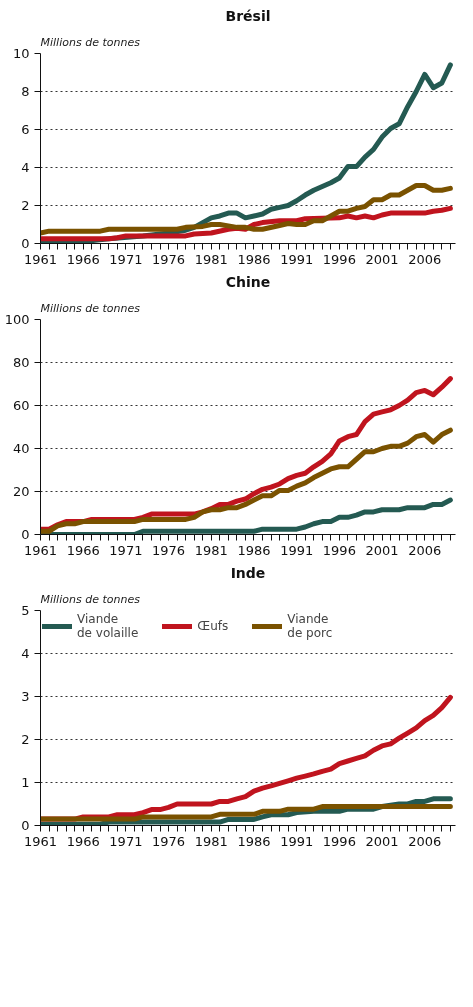  I want to click on y-tick-label: 1, so click(25, 782).